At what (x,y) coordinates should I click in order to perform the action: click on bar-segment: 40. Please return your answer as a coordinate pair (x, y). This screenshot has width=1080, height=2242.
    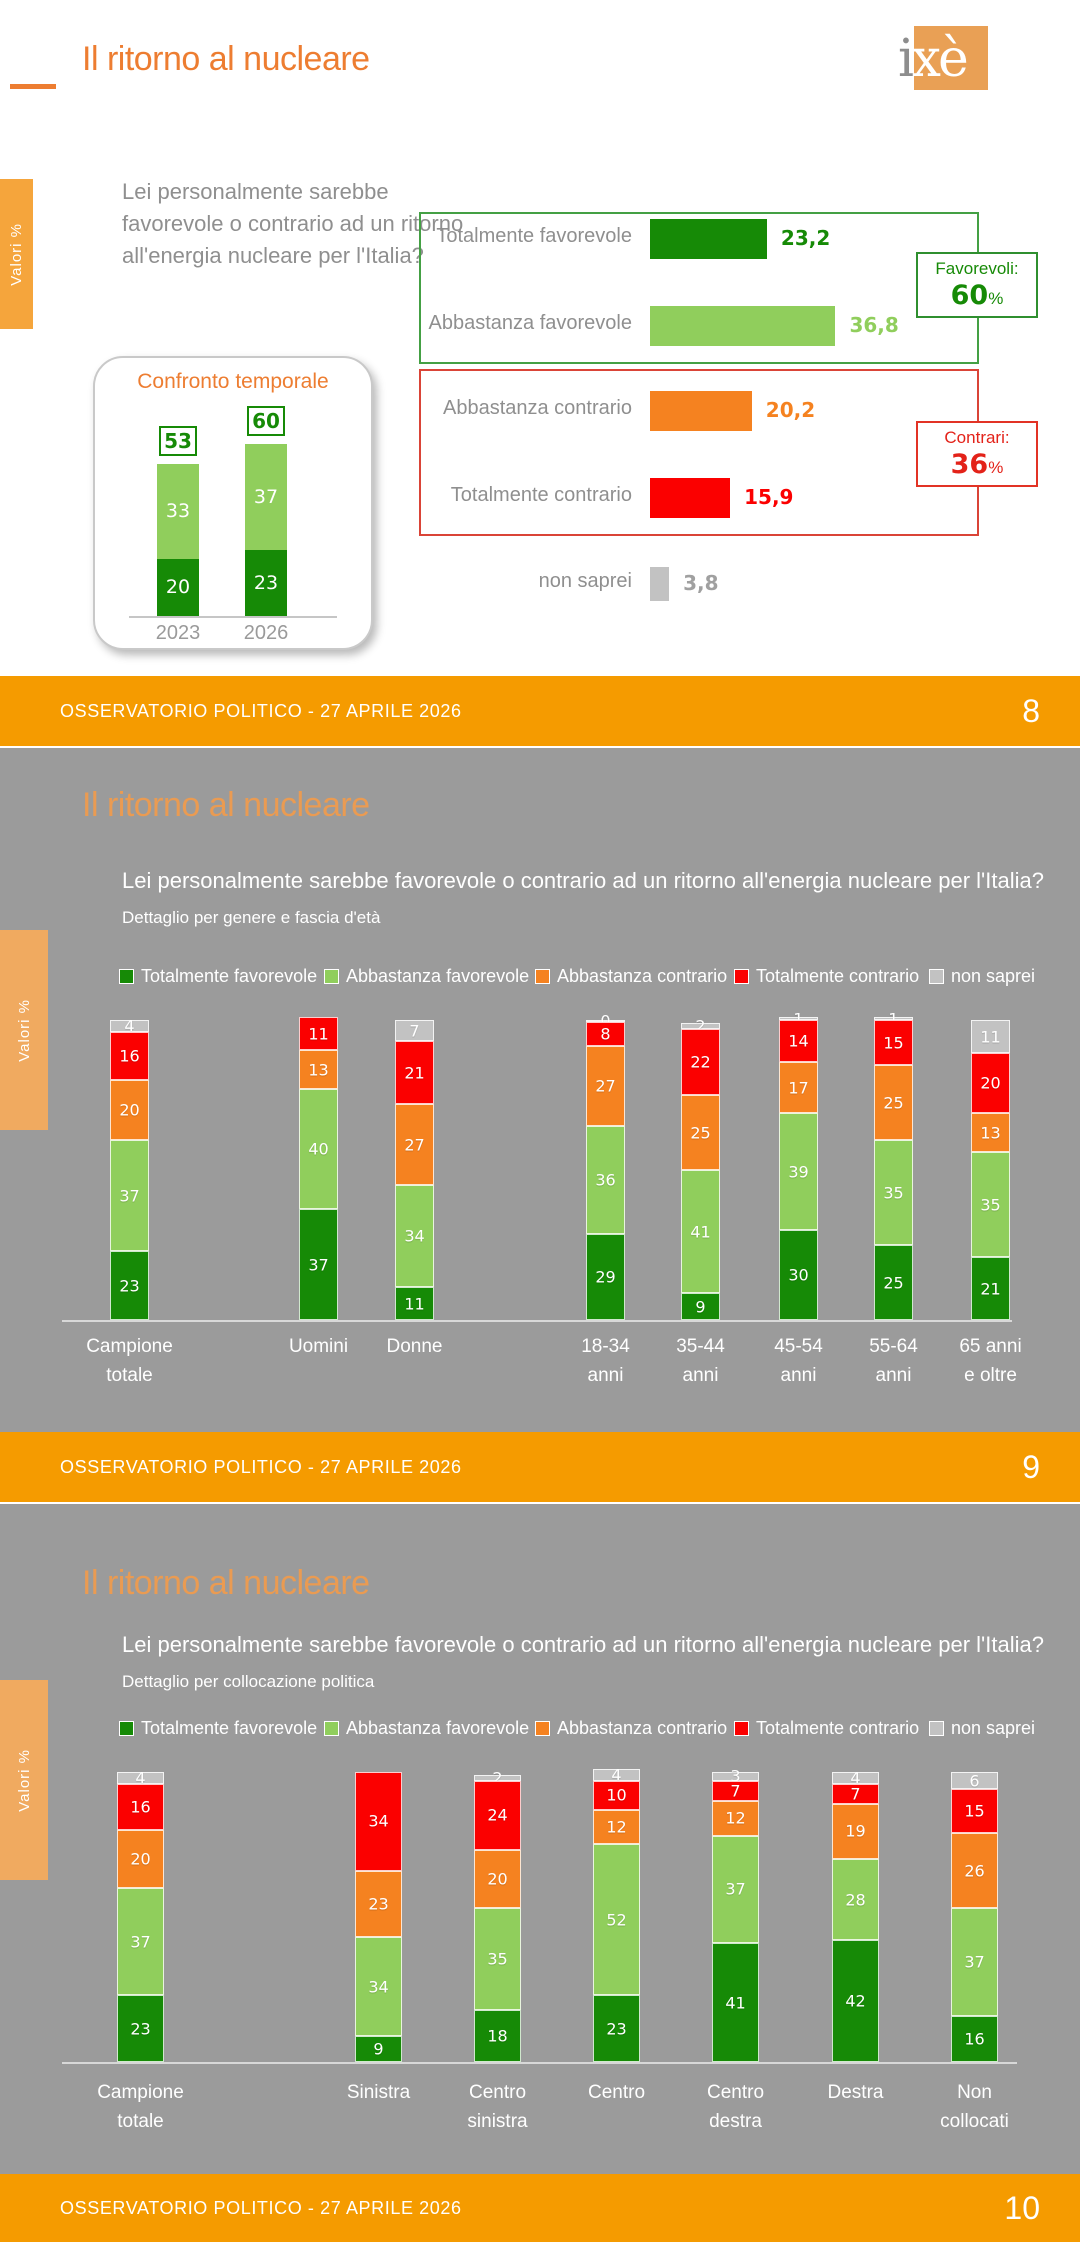
    Looking at the image, I should click on (318, 1149).